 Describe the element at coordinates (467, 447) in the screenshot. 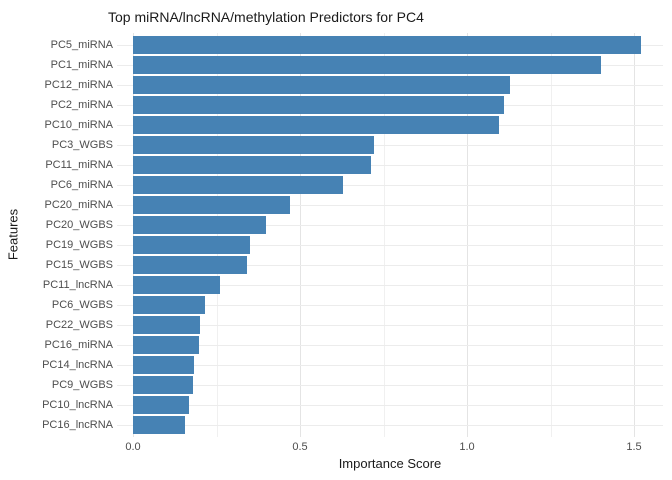

I see `x-tick-label: 1.0` at that location.